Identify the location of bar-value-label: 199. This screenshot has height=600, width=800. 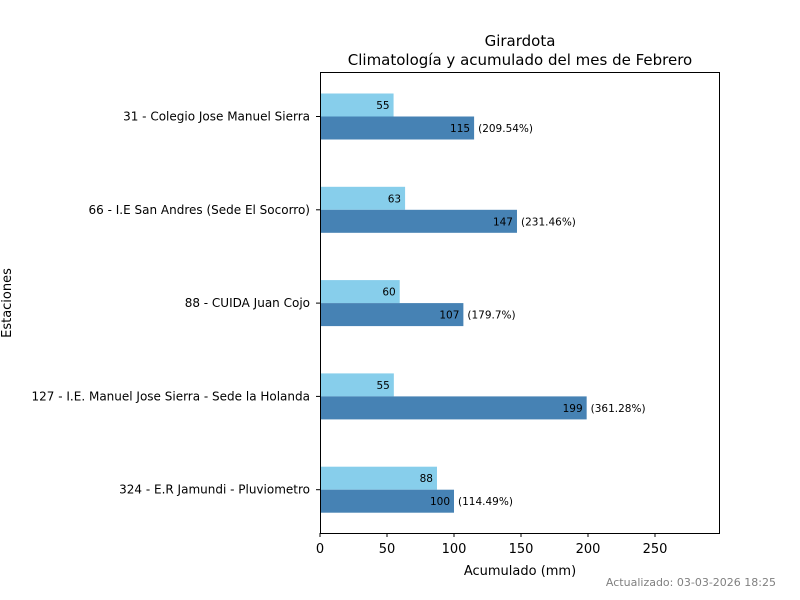
(573, 409).